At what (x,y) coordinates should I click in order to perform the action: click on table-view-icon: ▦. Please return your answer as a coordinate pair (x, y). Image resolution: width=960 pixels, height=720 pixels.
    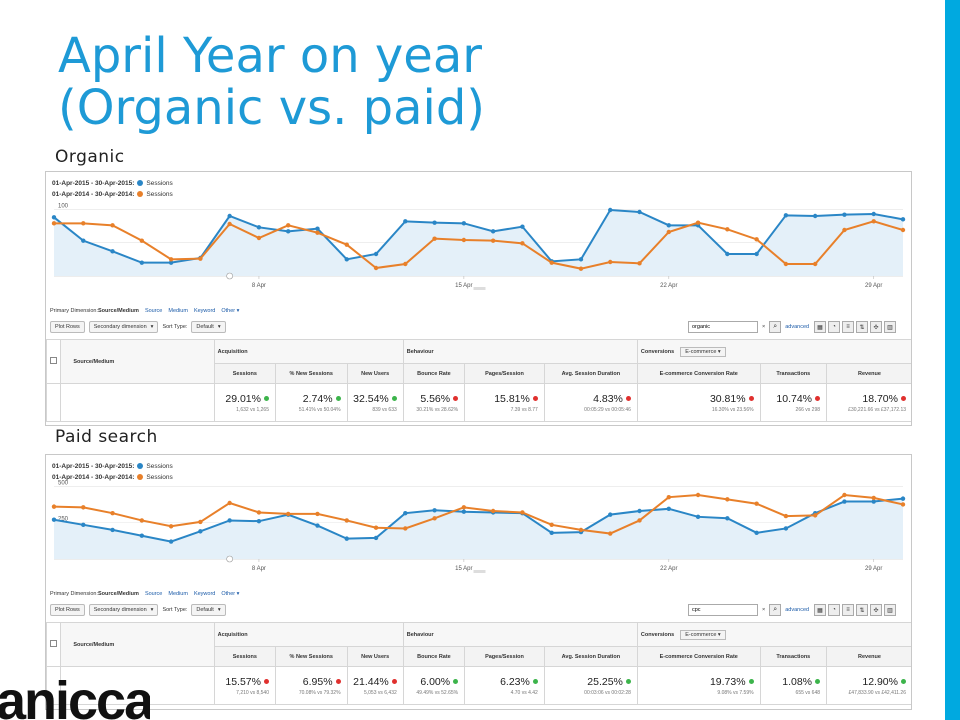
    Looking at the image, I should click on (820, 327).